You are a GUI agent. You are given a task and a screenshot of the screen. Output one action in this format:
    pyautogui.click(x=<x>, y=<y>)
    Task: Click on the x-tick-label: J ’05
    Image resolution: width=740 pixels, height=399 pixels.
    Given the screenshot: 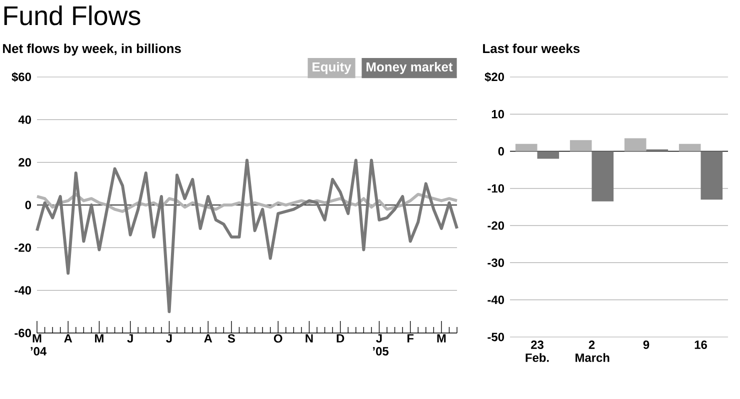 What is the action you would take?
    pyautogui.click(x=381, y=345)
    